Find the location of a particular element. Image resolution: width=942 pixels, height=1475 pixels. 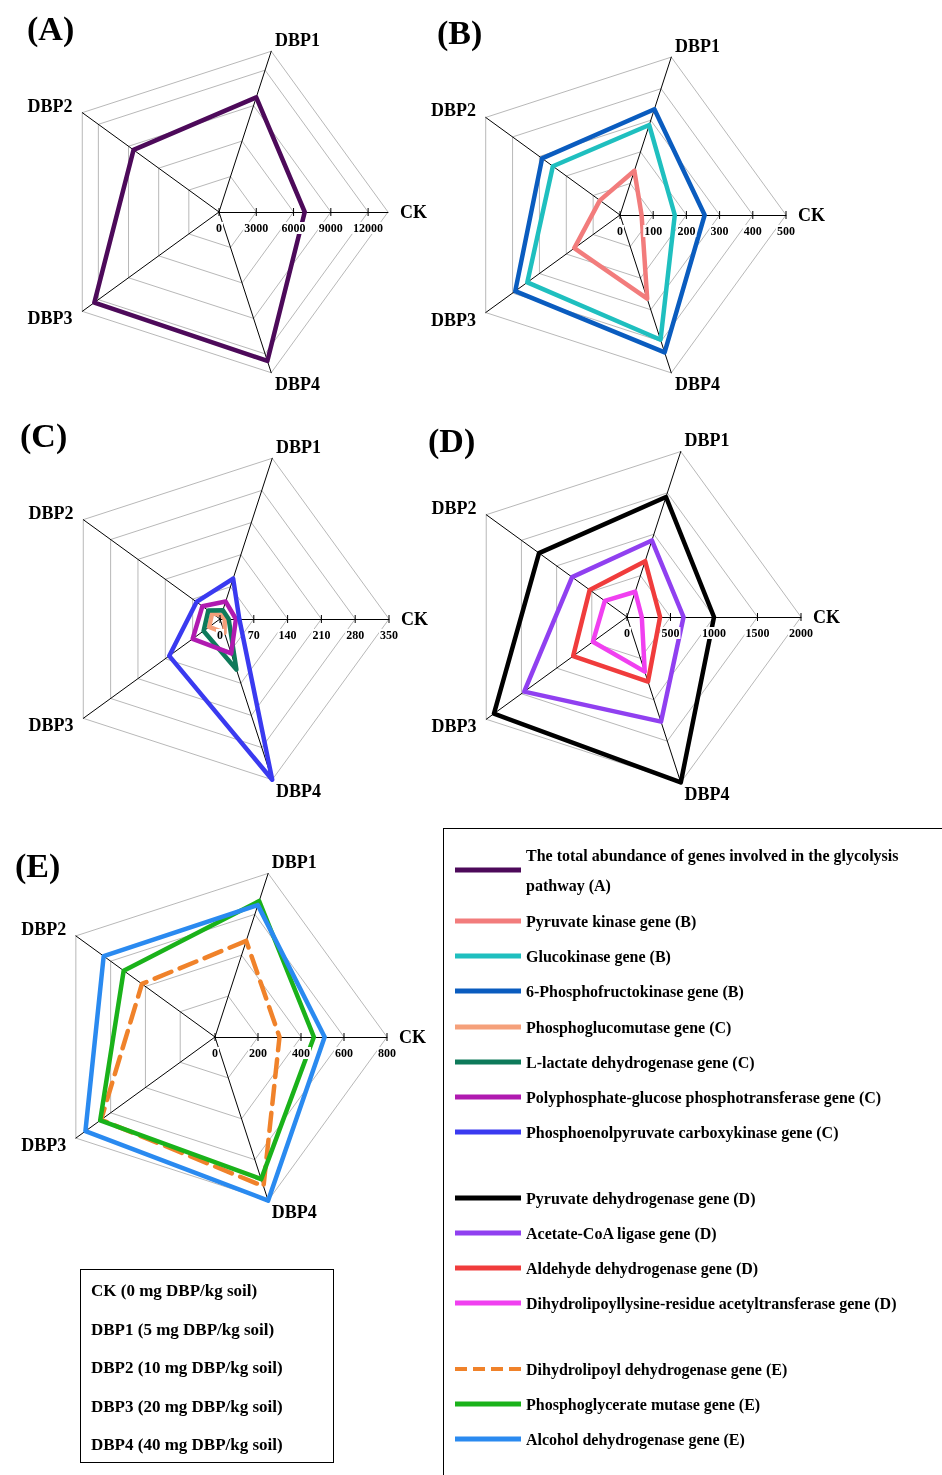

y-tick-label: 1500 is located at coordinates (757, 633).